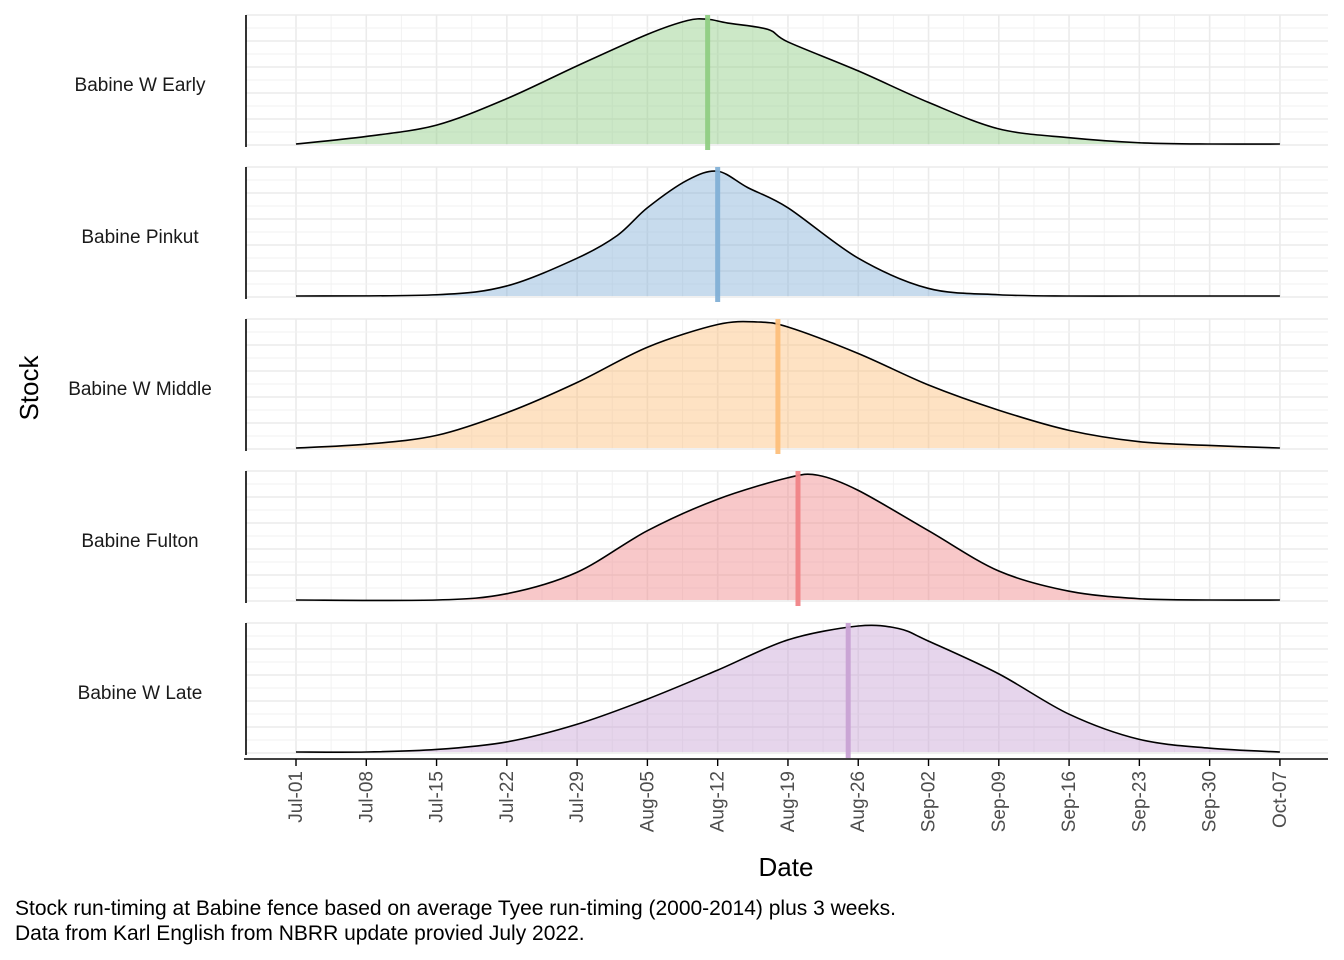 The image size is (1344, 960). Describe the element at coordinates (140, 237) in the screenshot. I see `stock-label-2: Babine Pinkut` at that location.